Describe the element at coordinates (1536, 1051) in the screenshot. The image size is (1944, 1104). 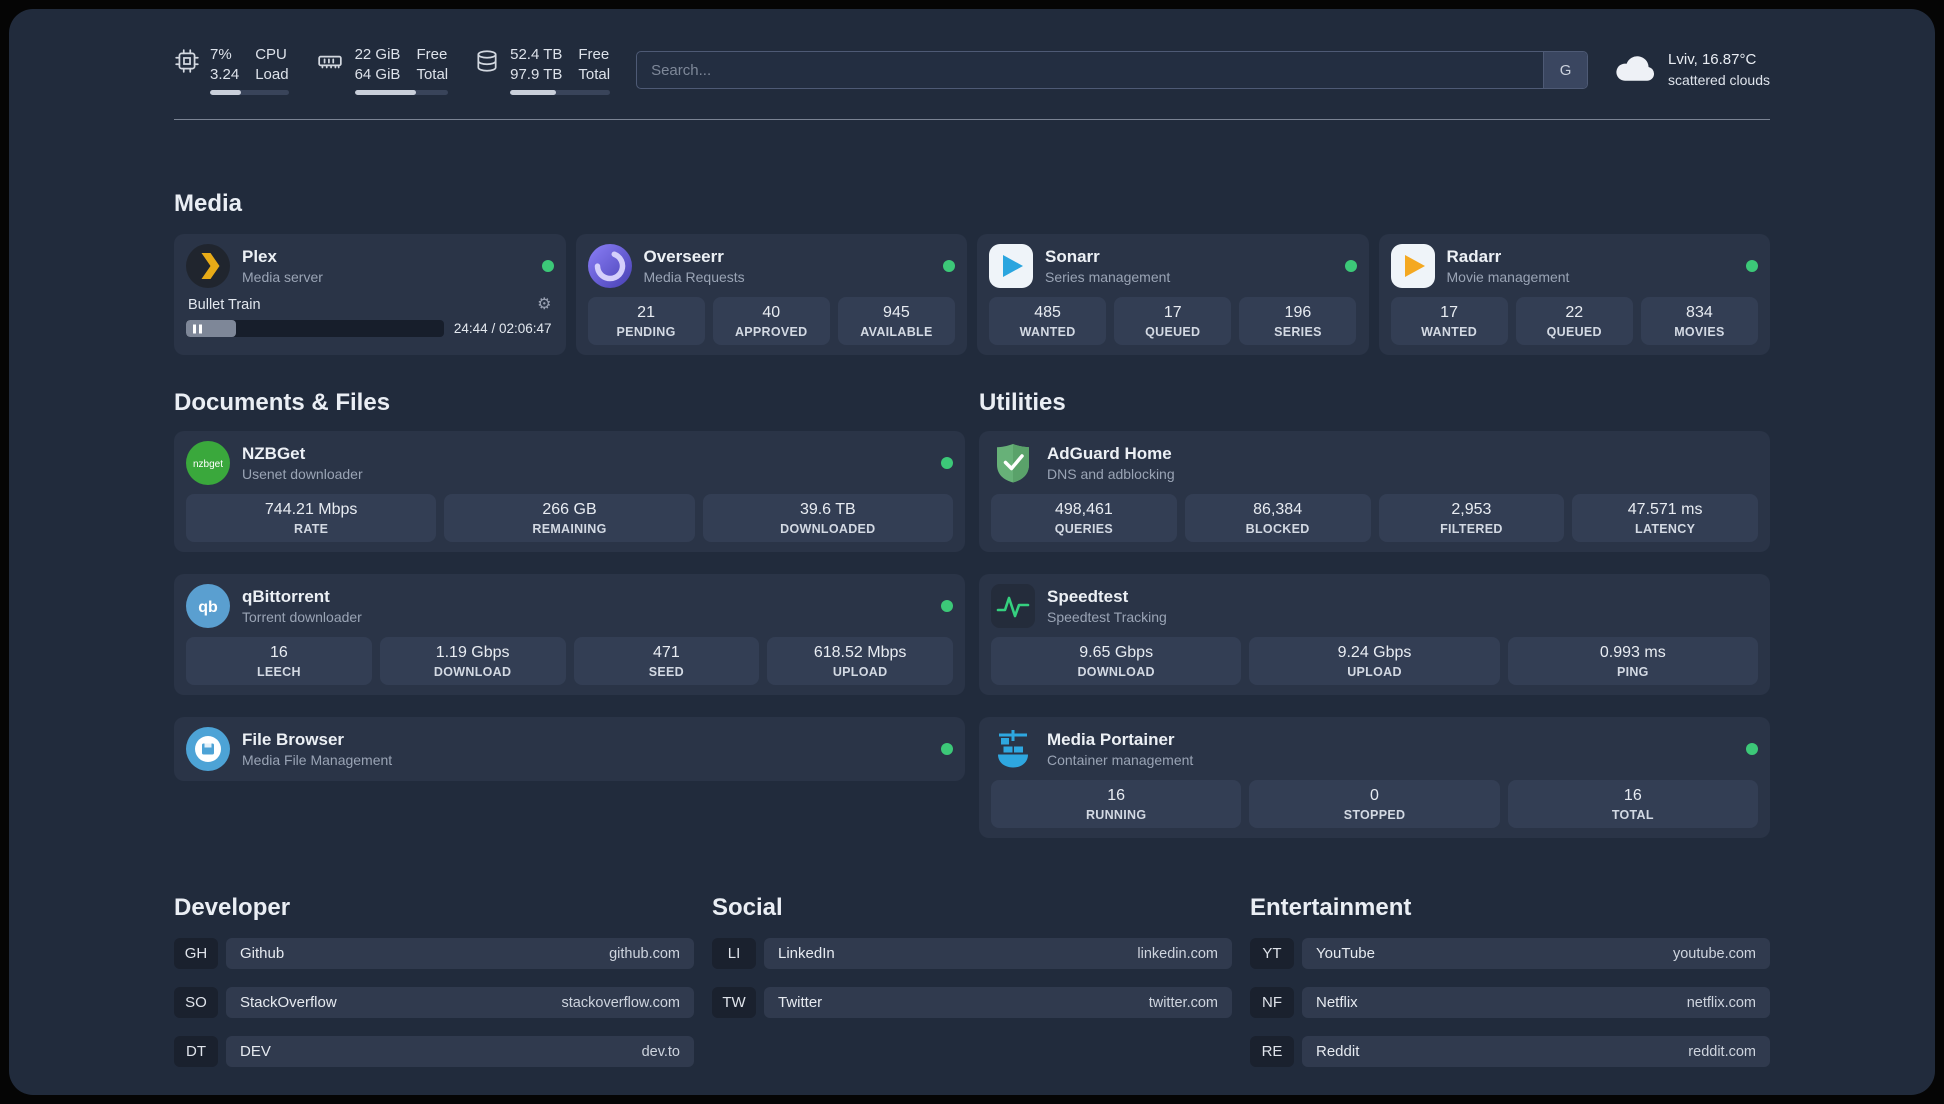
I see `link-reddit: Reddit reddit.com` at that location.